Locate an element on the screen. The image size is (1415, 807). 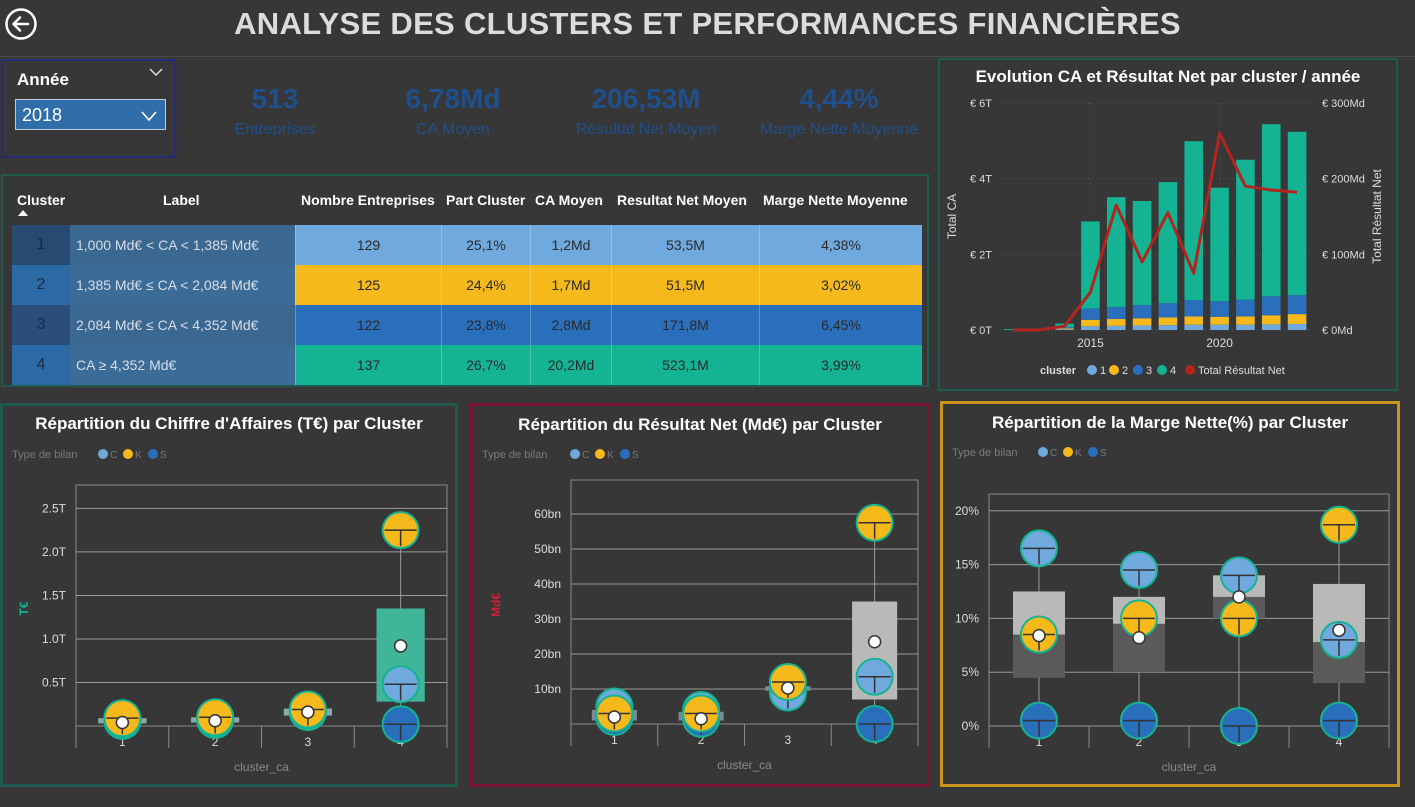
col-header-rn: Resultat Net Moyen is located at coordinates (682, 200).